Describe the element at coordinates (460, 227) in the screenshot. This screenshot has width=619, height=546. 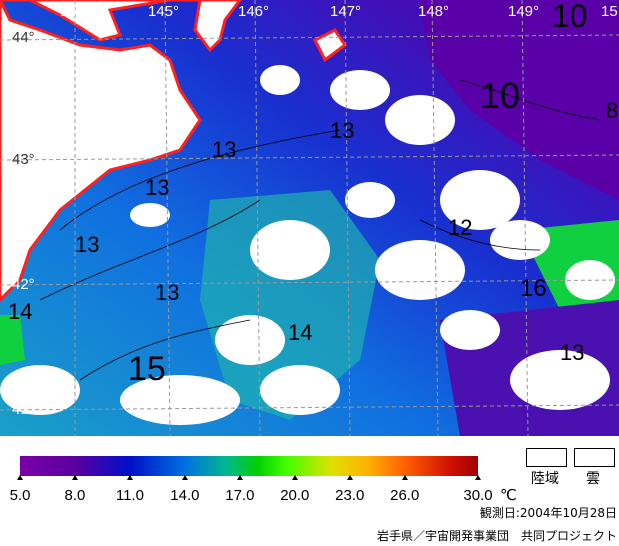
I see `contour-label: 12` at that location.